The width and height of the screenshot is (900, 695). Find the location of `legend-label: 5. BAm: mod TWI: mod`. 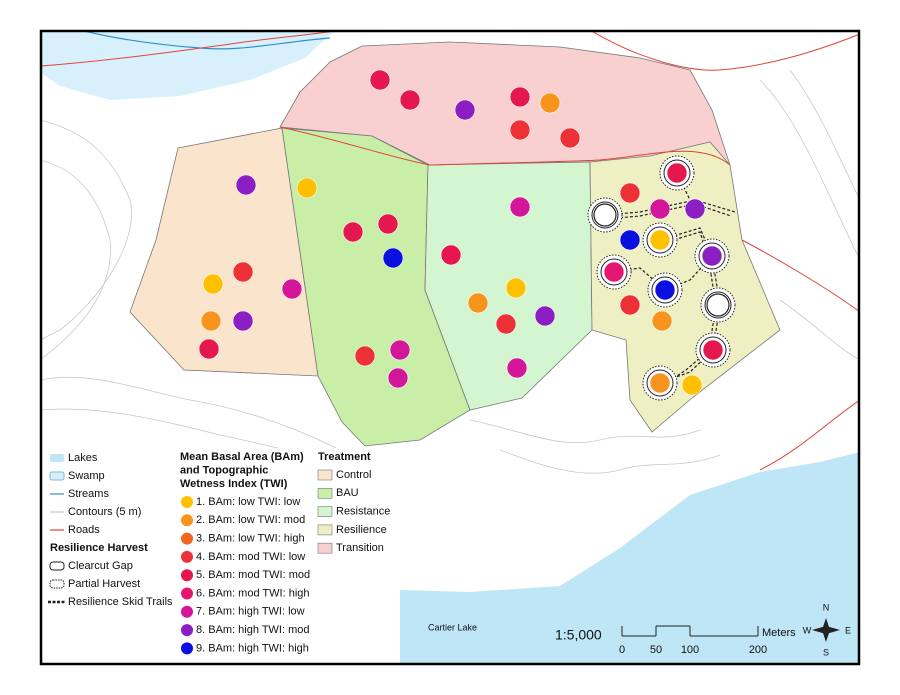

legend-label: 5. BAm: mod TWI: mod is located at coordinates (253, 575).